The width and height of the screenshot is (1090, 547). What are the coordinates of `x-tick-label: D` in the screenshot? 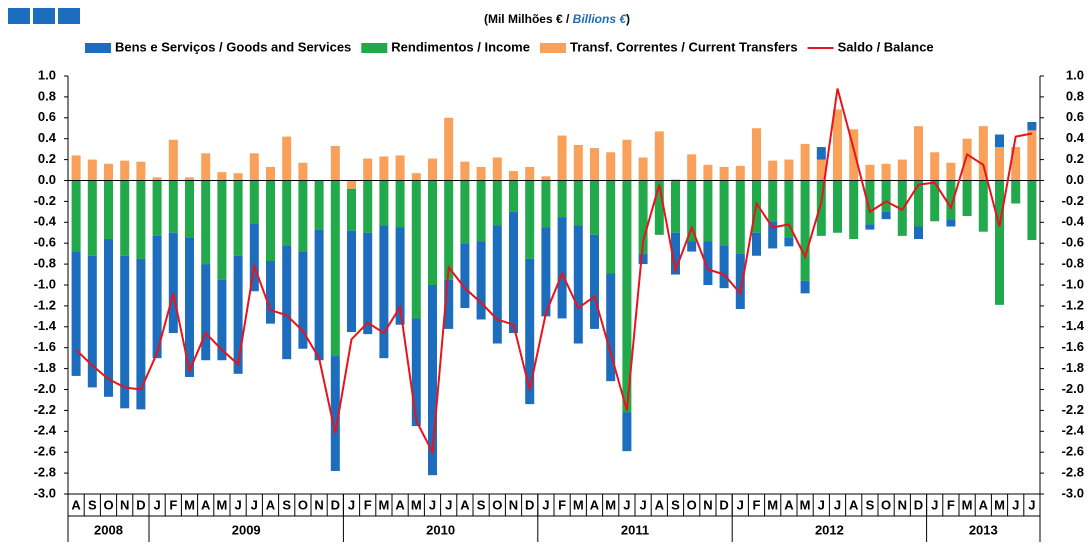 It's located at (918, 504).